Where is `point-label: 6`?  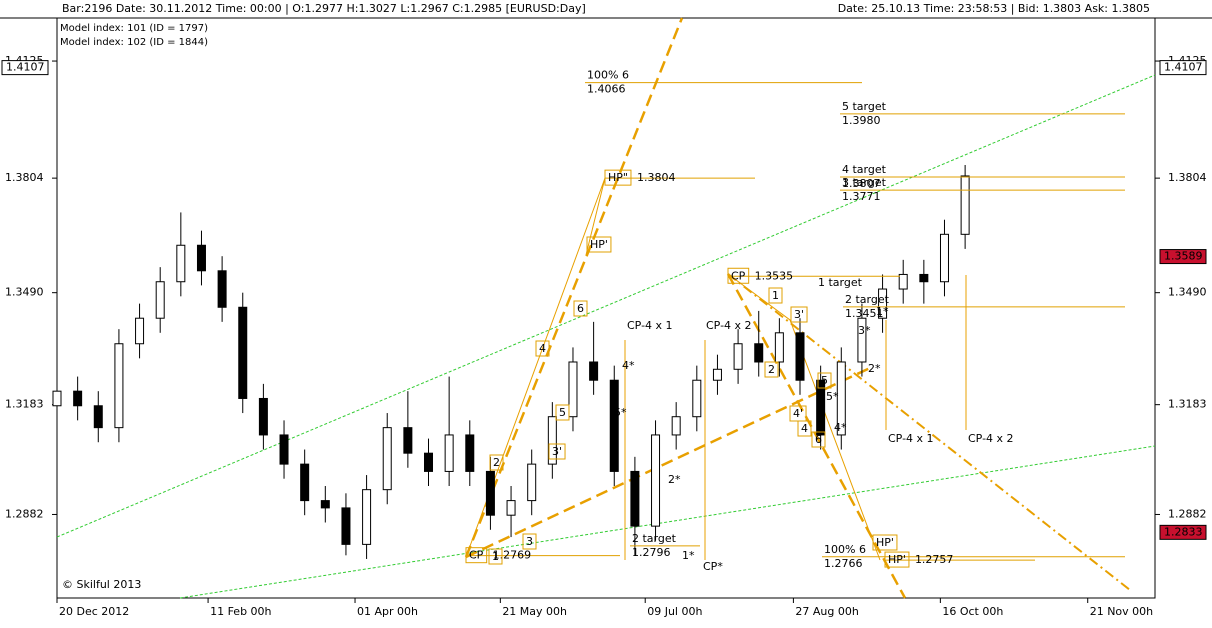 point-label: 6 is located at coordinates (580, 308).